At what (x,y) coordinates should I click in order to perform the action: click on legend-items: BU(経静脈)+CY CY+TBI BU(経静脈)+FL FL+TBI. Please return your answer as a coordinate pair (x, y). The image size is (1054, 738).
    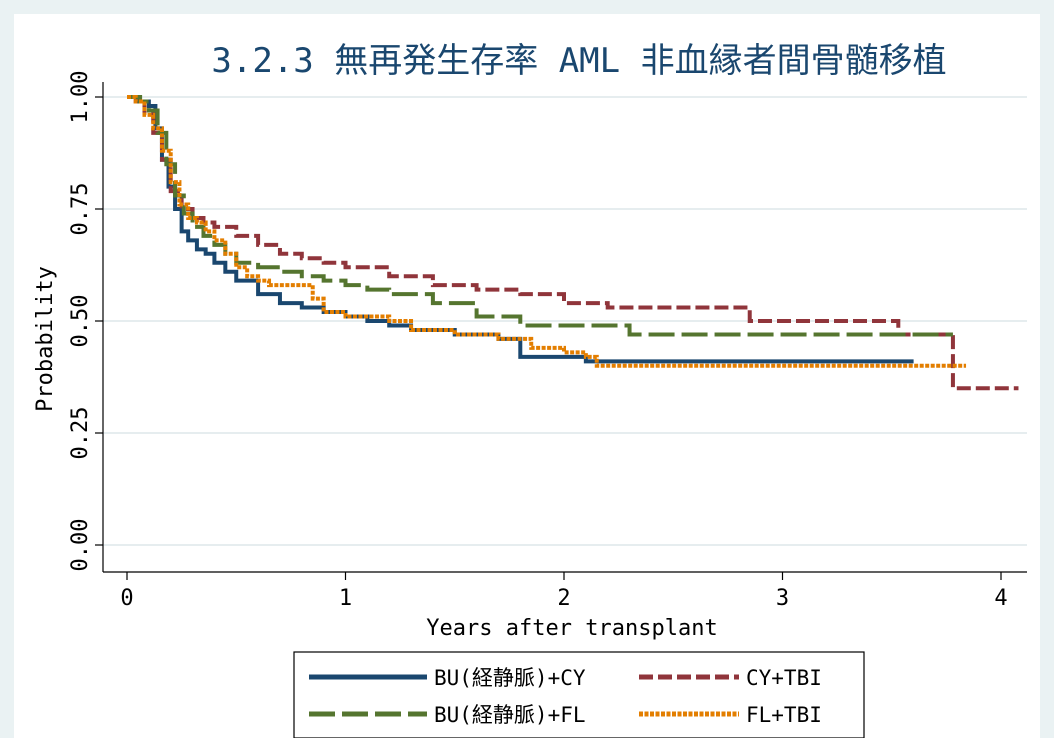
    Looking at the image, I should click on (565, 696).